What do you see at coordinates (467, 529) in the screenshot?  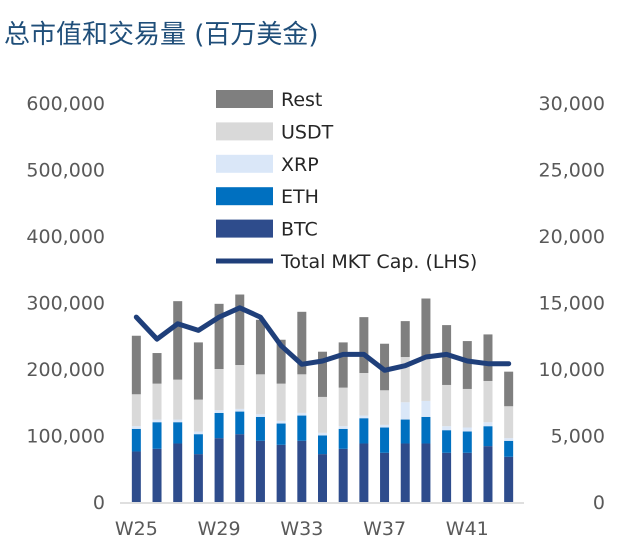 I see `x-tick-label: W41` at bounding box center [467, 529].